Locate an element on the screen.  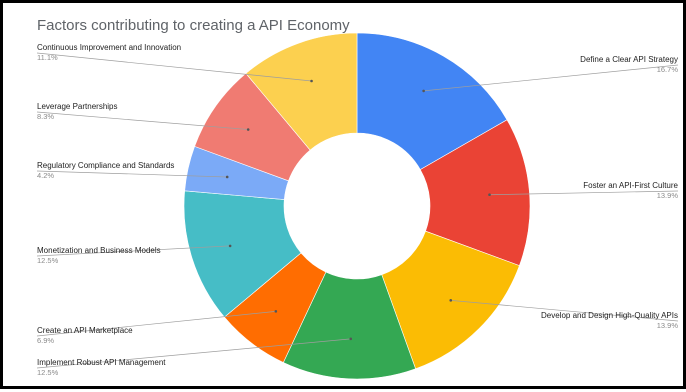
slice-label: Develop and Design High-Quality APIs is located at coordinates (609, 315).